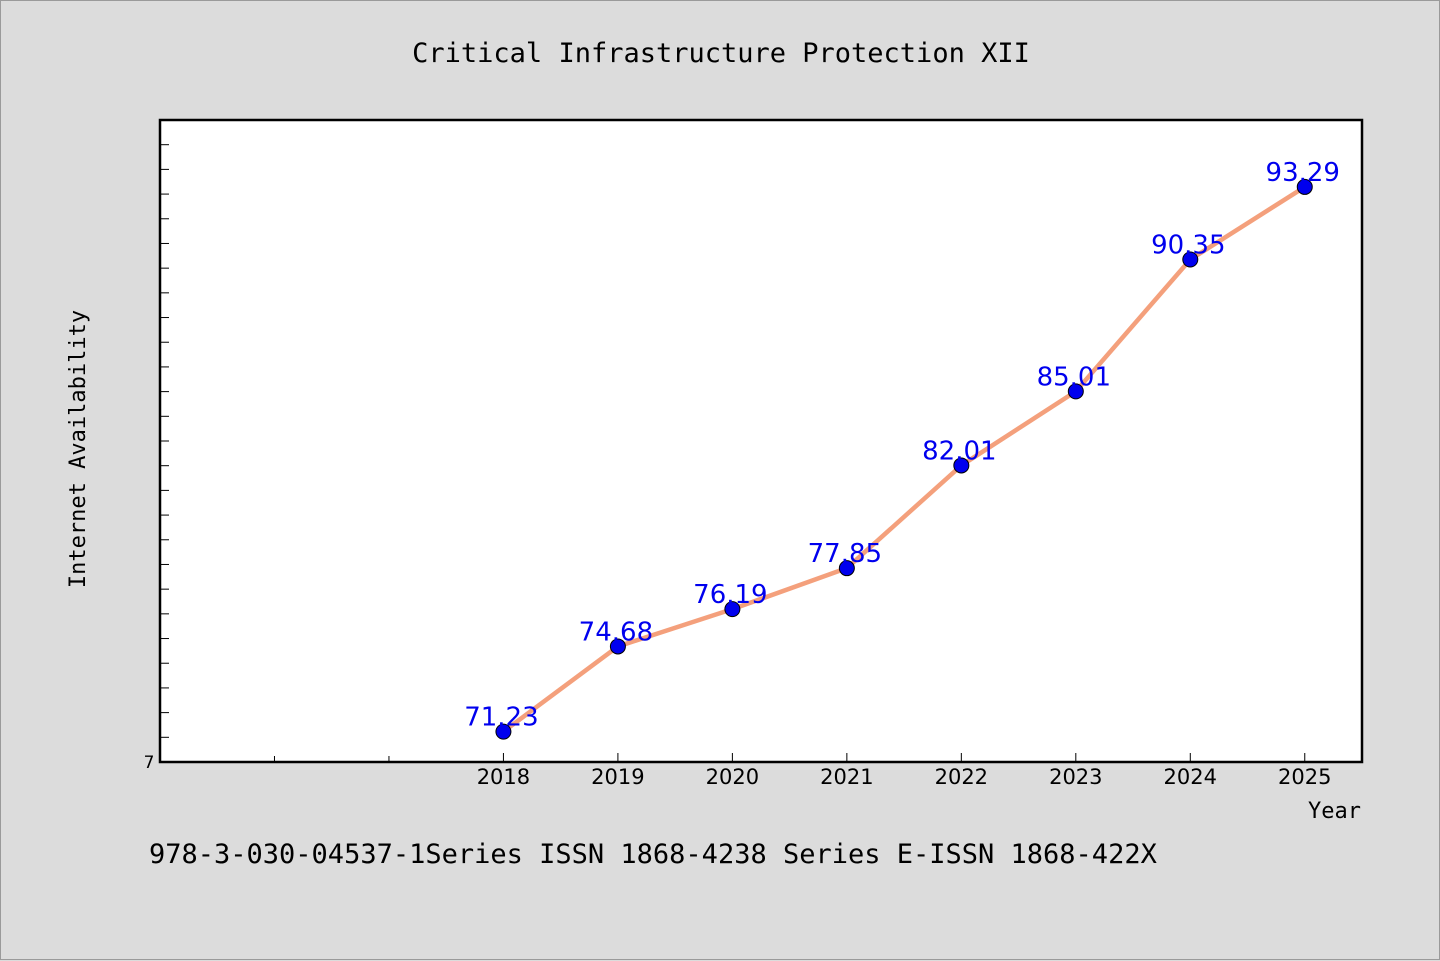 The height and width of the screenshot is (961, 1440). What do you see at coordinates (845, 554) in the screenshot?
I see `data-label: 77.85` at bounding box center [845, 554].